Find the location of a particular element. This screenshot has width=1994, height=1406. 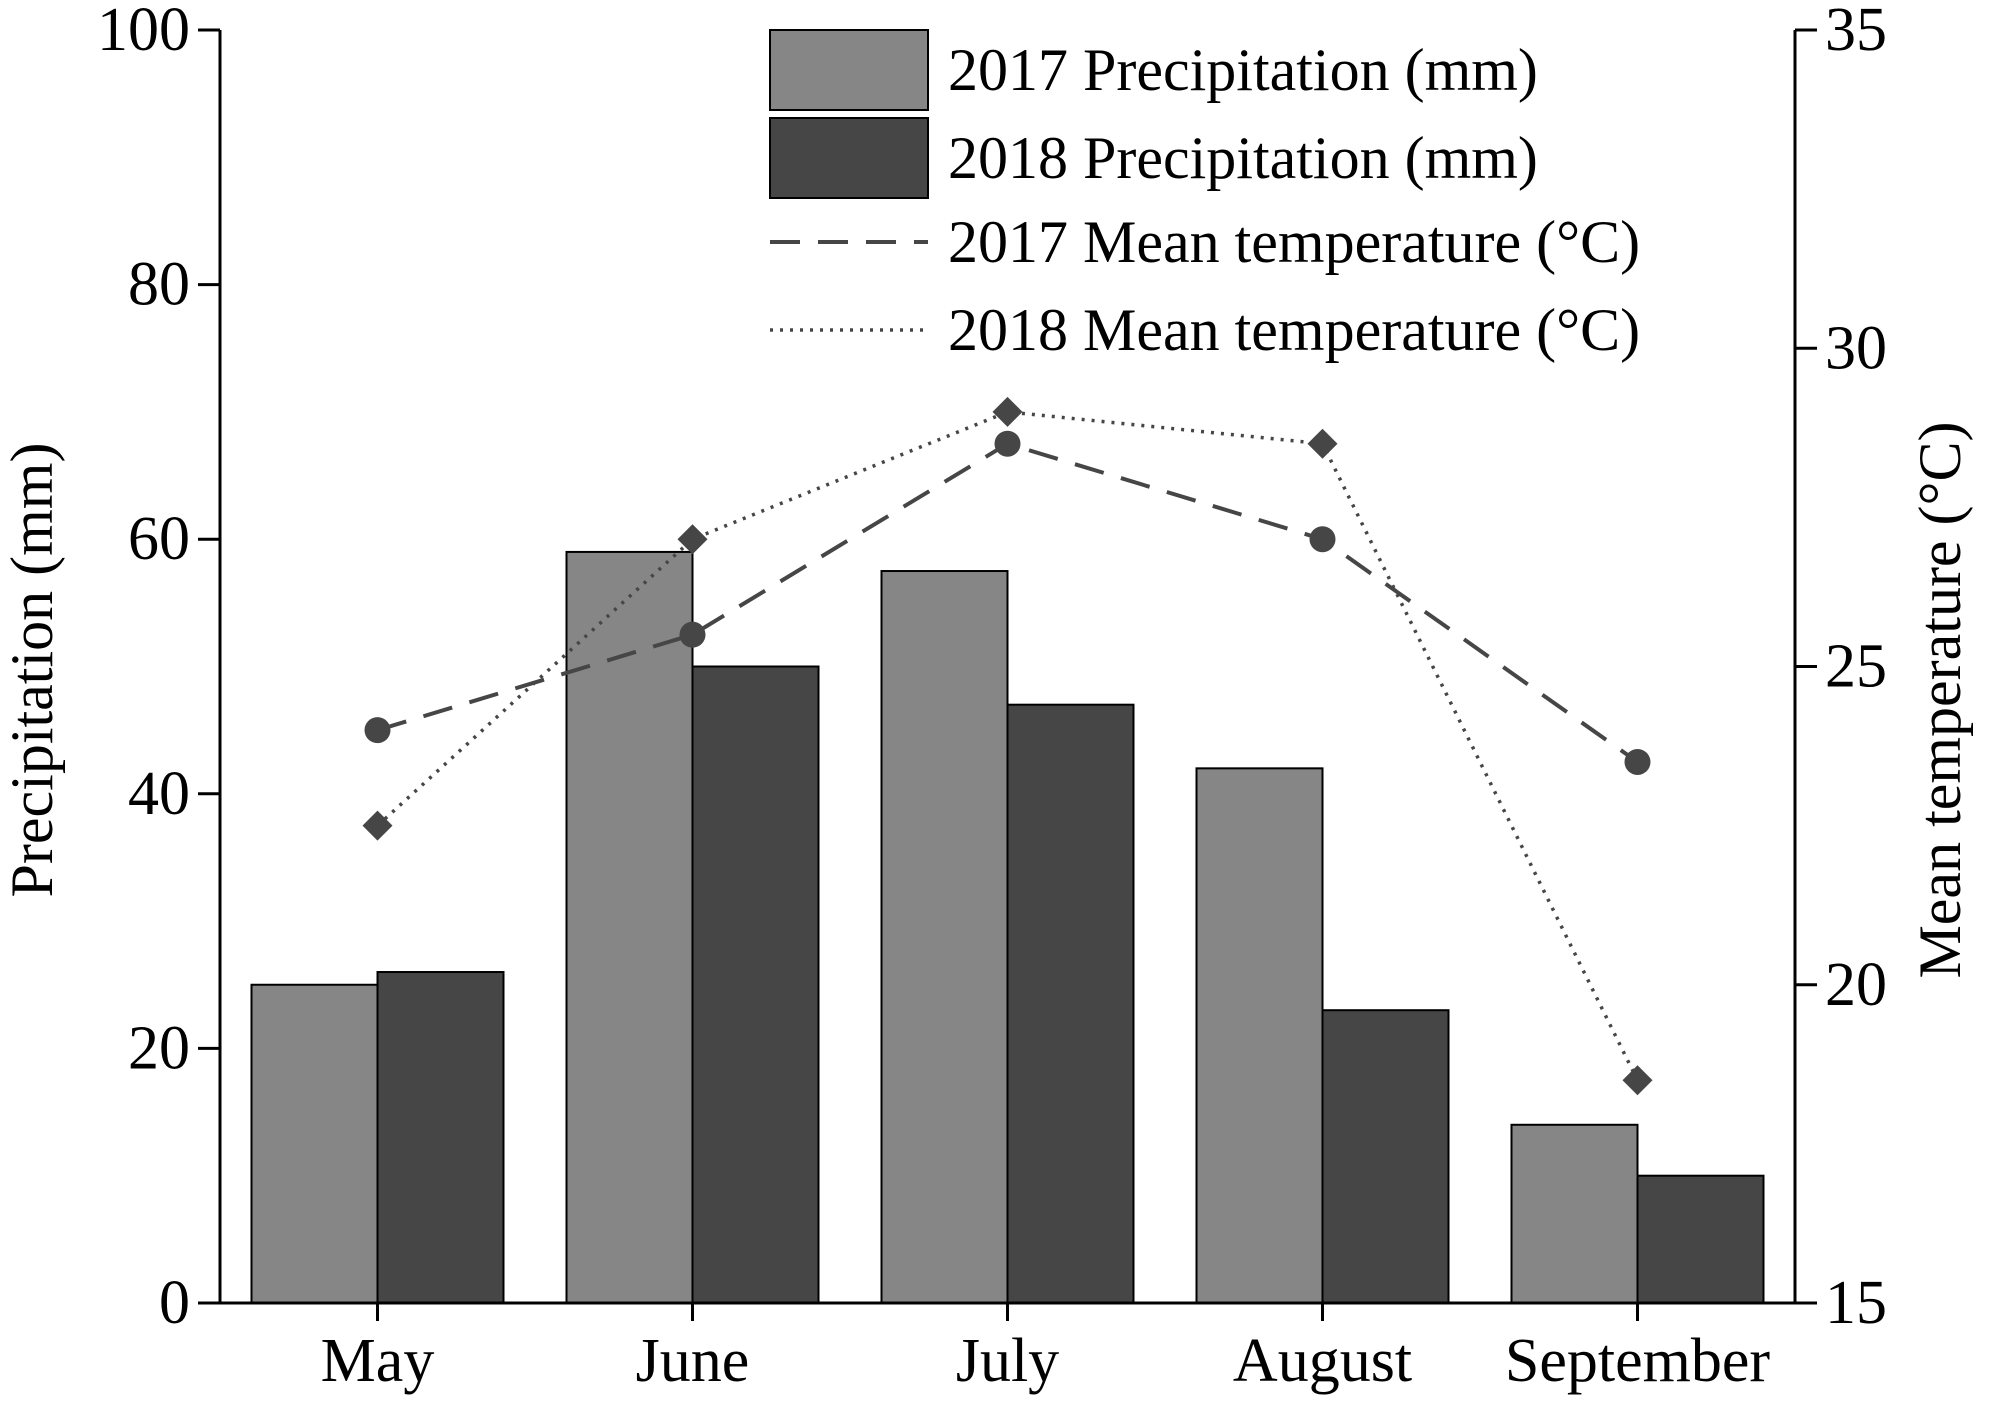

x-tick-label: August is located at coordinates (1322, 1361).